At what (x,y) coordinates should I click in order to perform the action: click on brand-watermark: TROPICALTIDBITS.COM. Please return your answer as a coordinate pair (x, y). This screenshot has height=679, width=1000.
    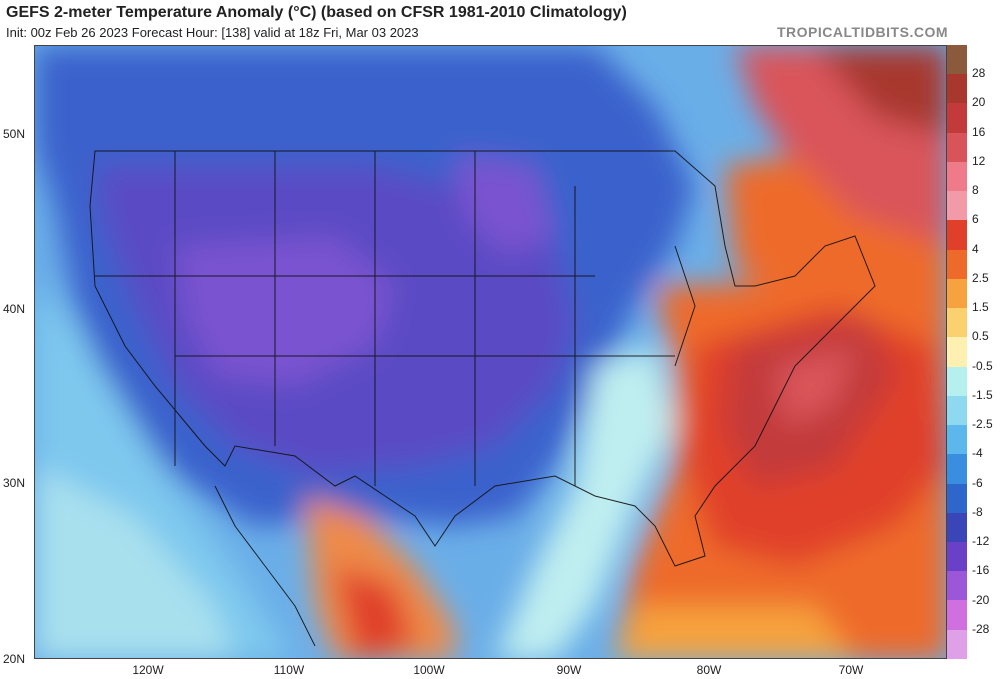
    Looking at the image, I should click on (862, 32).